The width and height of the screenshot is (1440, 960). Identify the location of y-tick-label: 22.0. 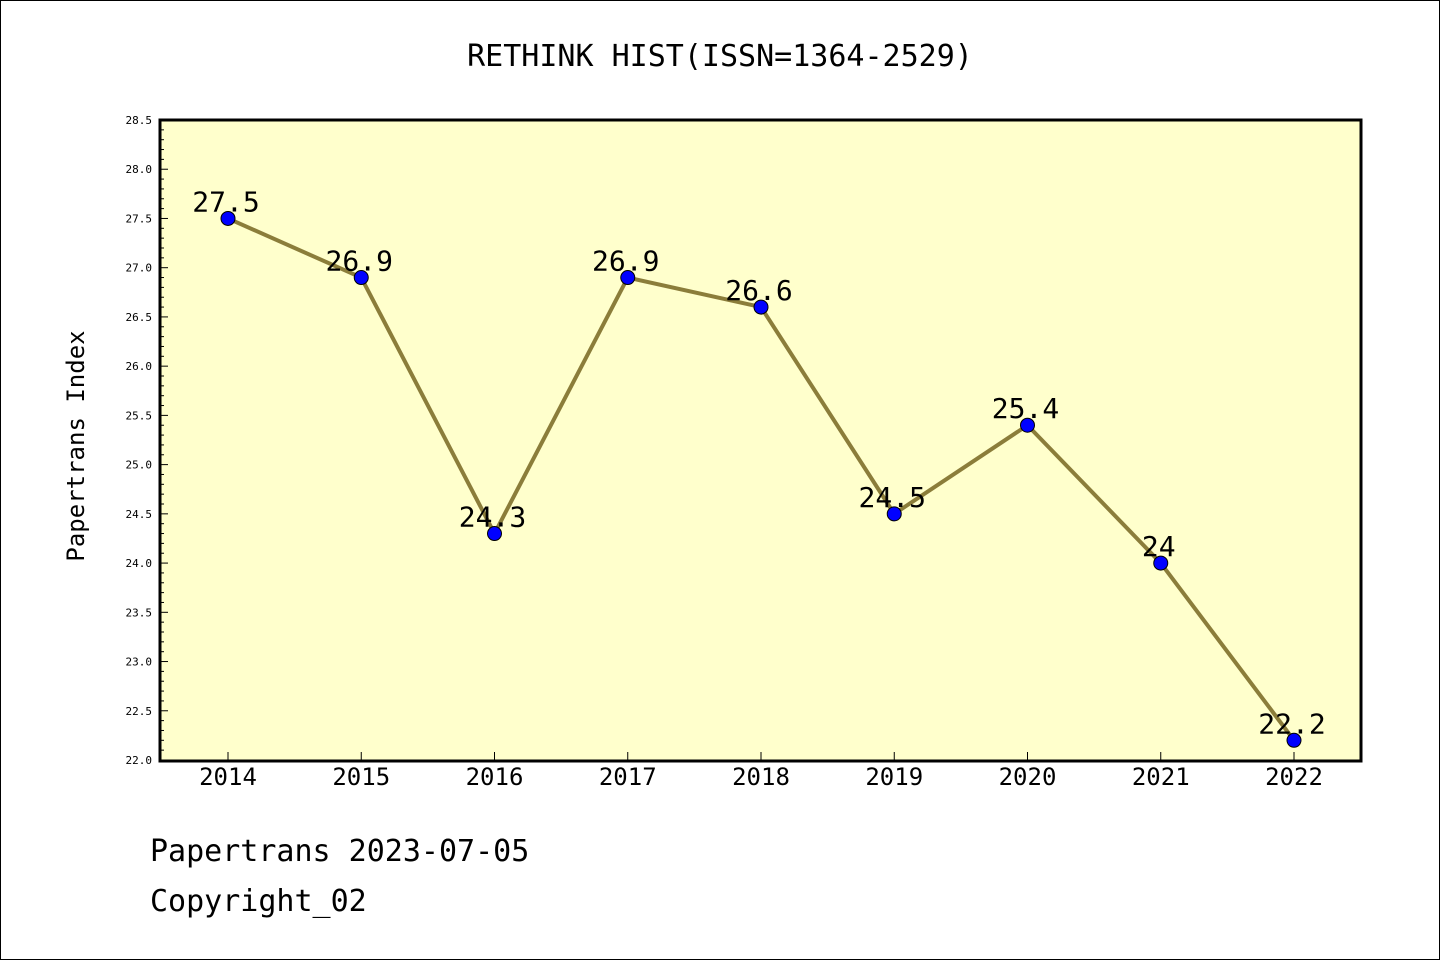
(139, 760).